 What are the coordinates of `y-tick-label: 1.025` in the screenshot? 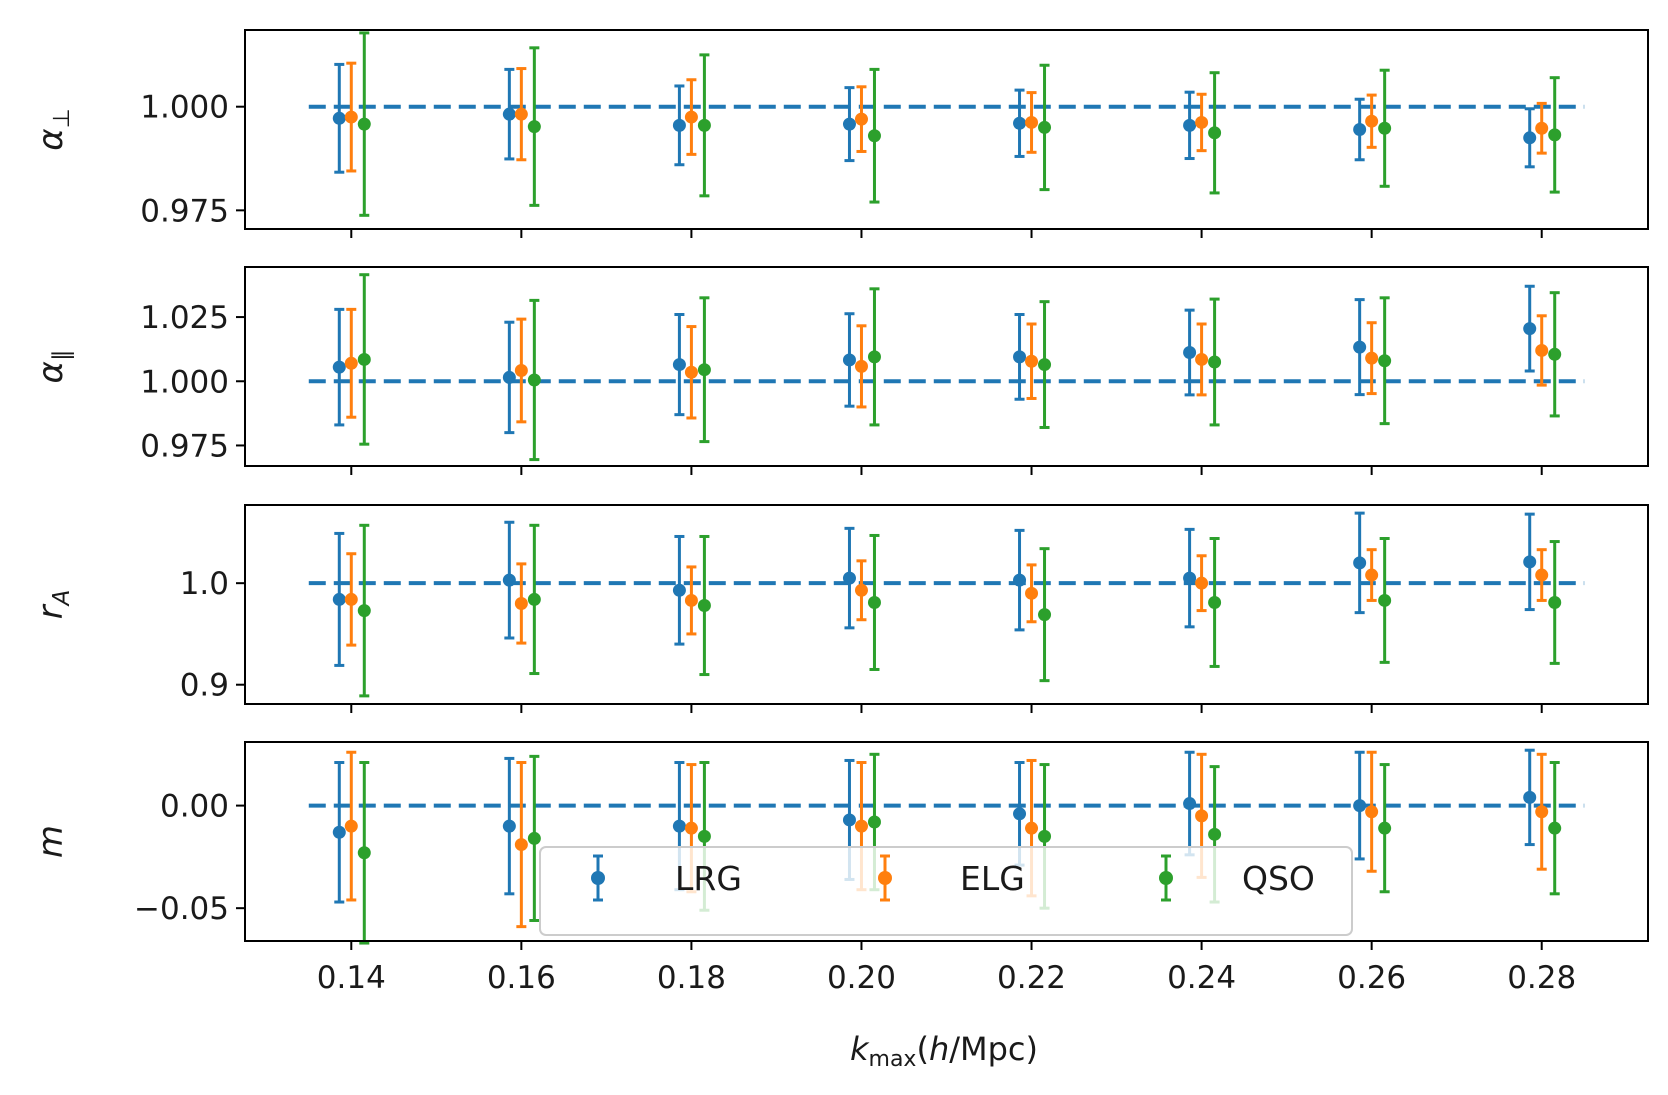 It's located at (184, 318).